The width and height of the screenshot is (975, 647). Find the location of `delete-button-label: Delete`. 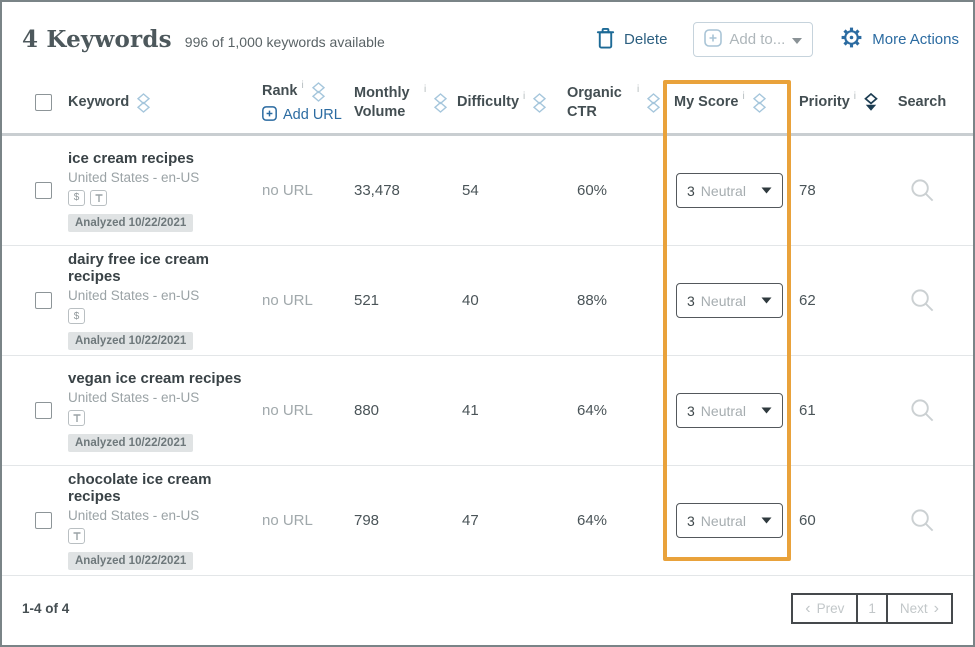

delete-button-label: Delete is located at coordinates (646, 39).